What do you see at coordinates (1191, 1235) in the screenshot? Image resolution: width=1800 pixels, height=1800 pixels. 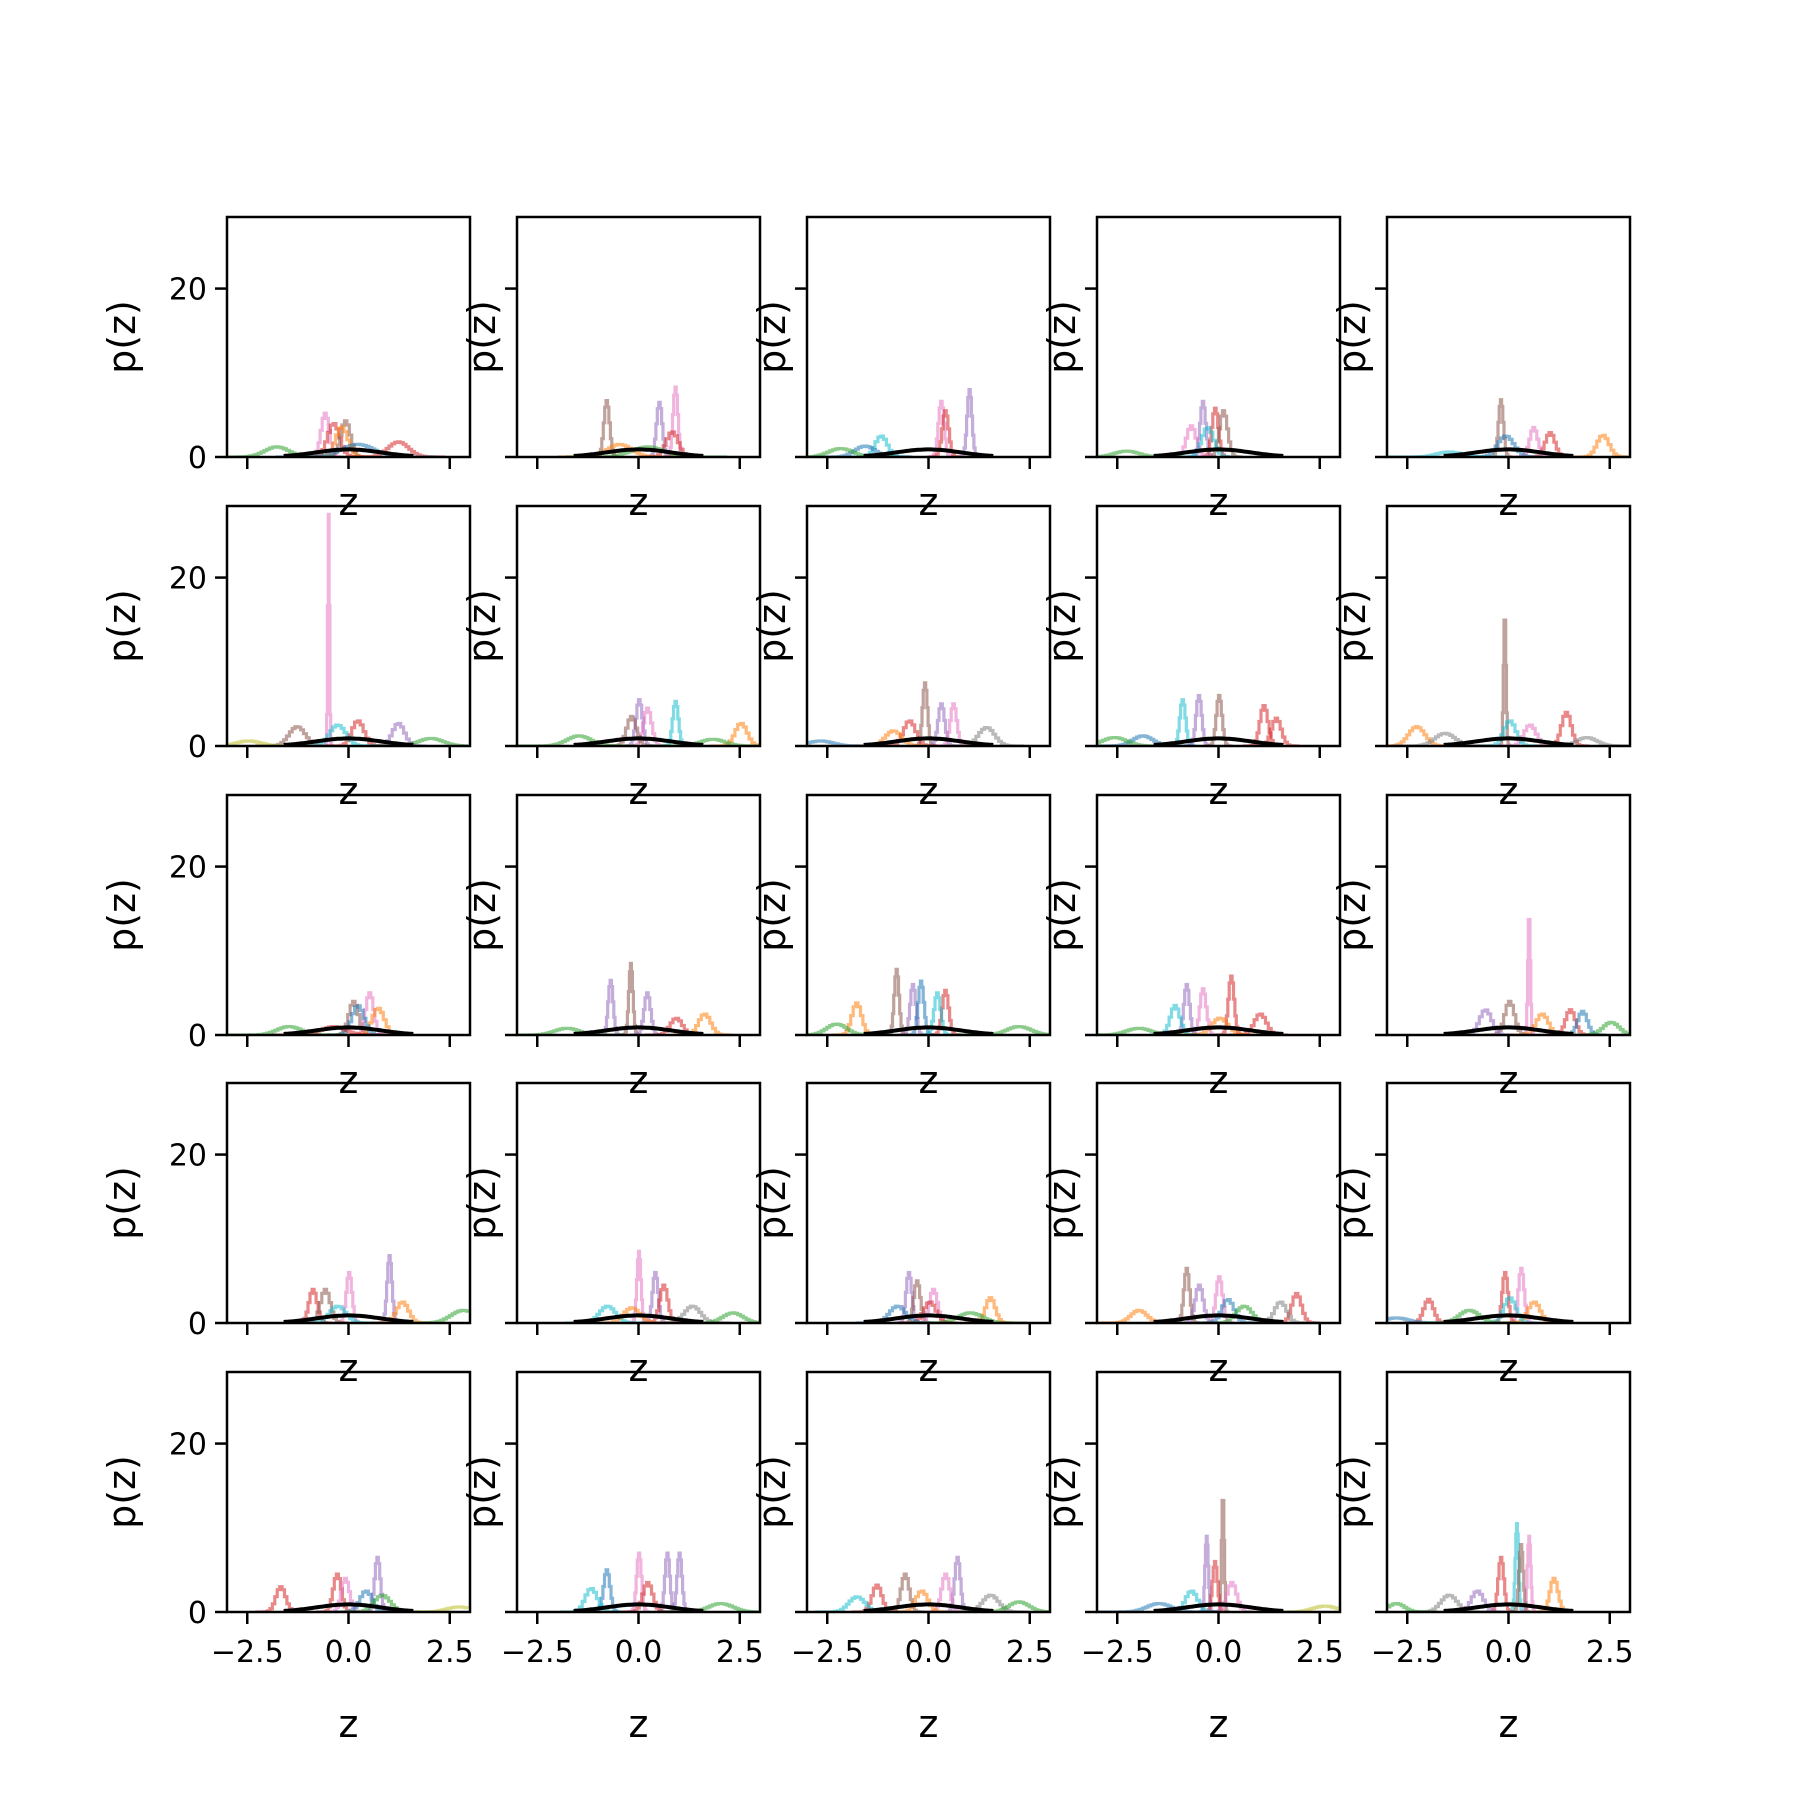 I see `subplot-r4-c4: z p(z)` at bounding box center [1191, 1235].